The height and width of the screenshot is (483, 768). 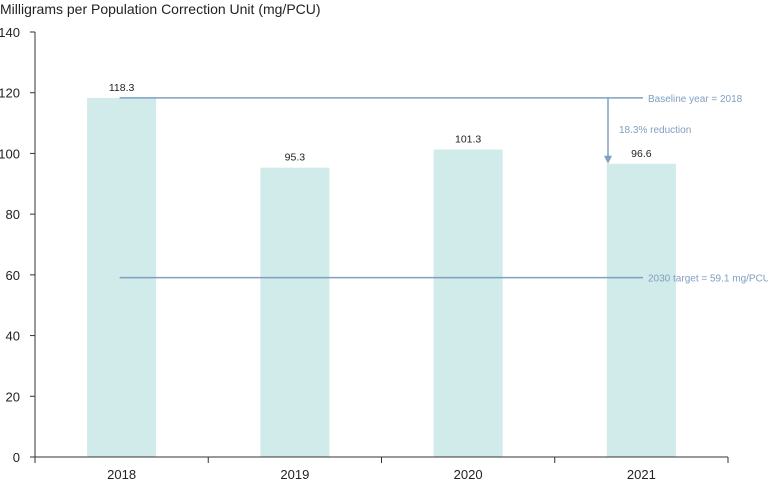 I want to click on y-tick-label: 20, so click(x=13, y=396).